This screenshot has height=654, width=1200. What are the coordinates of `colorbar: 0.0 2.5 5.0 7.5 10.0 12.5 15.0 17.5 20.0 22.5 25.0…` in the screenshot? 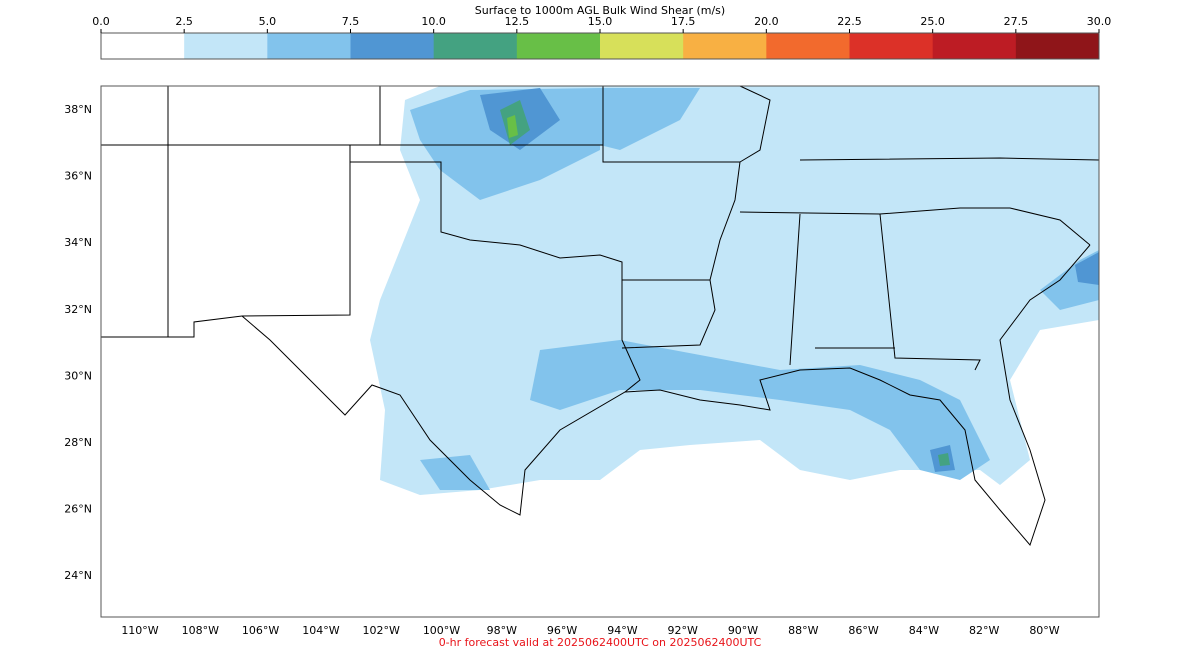 It's located at (602, 37).